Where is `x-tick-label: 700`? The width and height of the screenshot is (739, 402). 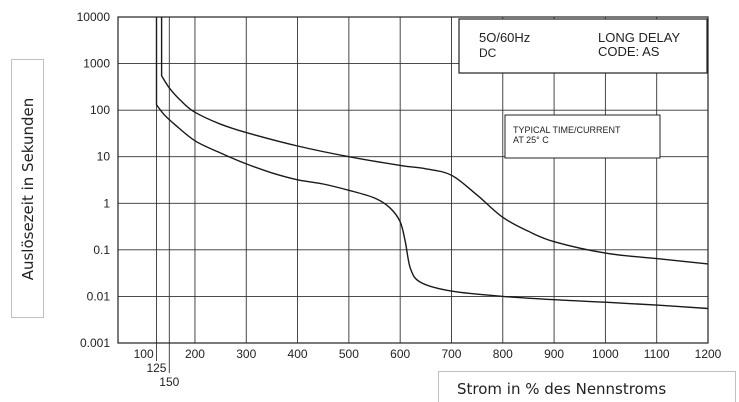 x-tick-label: 700 is located at coordinates (451, 354).